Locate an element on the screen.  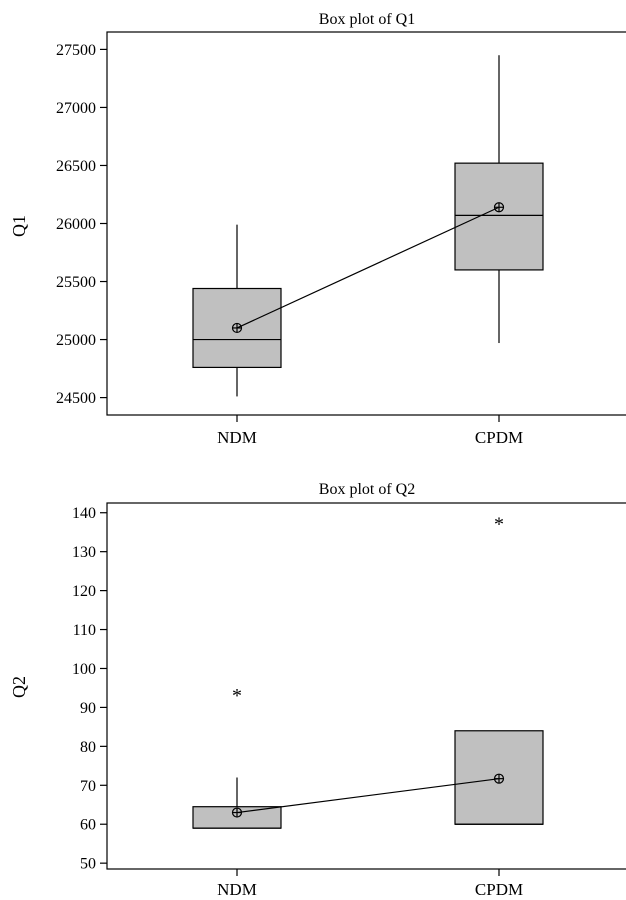
y-tick-label: 27500 is located at coordinates (76, 50).